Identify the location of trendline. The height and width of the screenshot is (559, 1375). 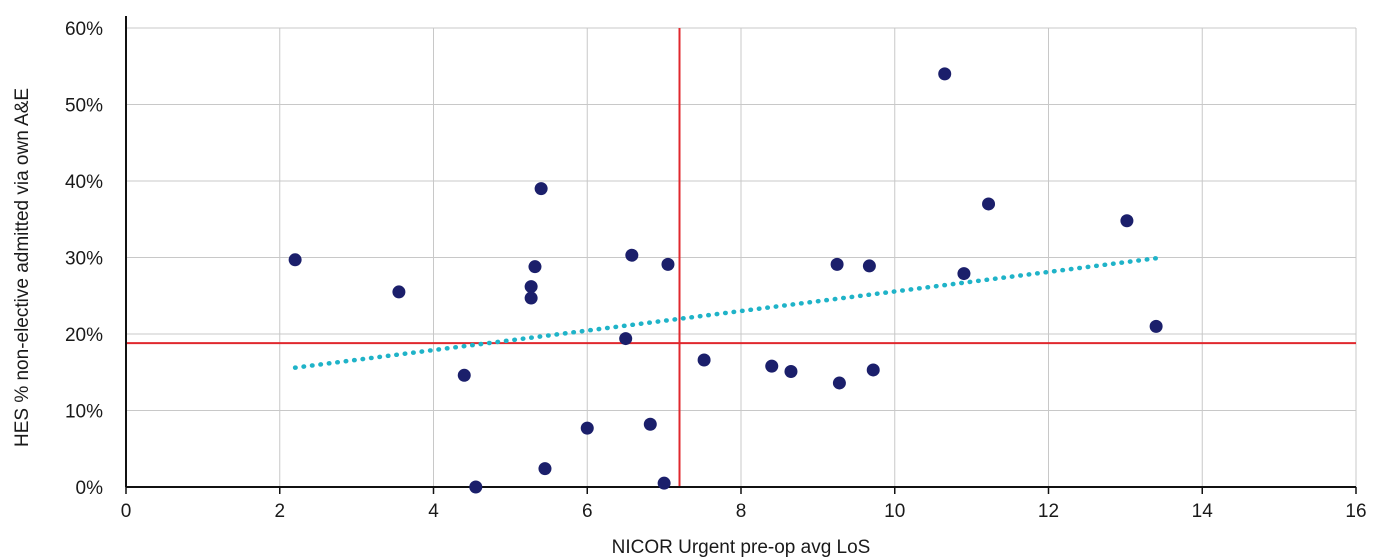
(725, 313).